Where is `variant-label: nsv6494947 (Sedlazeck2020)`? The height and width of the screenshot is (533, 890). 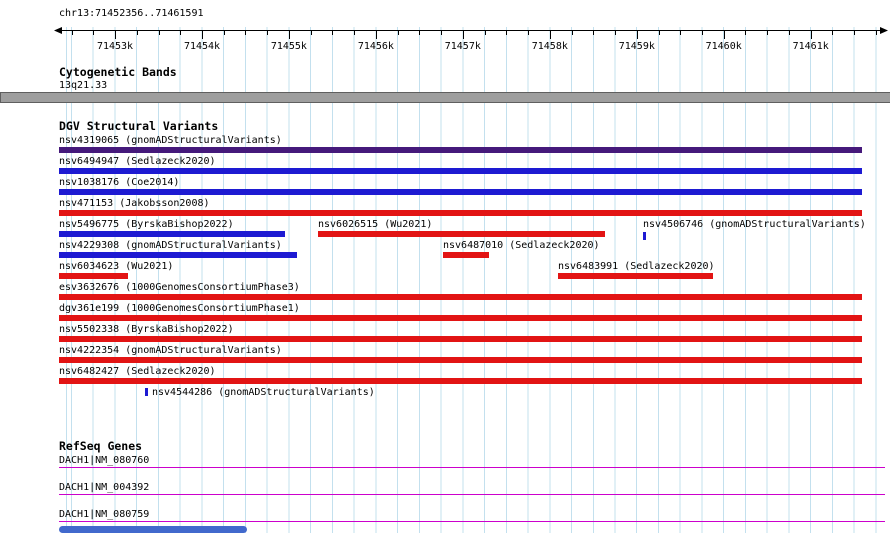
variant-label: nsv6494947 (Sedlazeck2020) is located at coordinates (137, 161).